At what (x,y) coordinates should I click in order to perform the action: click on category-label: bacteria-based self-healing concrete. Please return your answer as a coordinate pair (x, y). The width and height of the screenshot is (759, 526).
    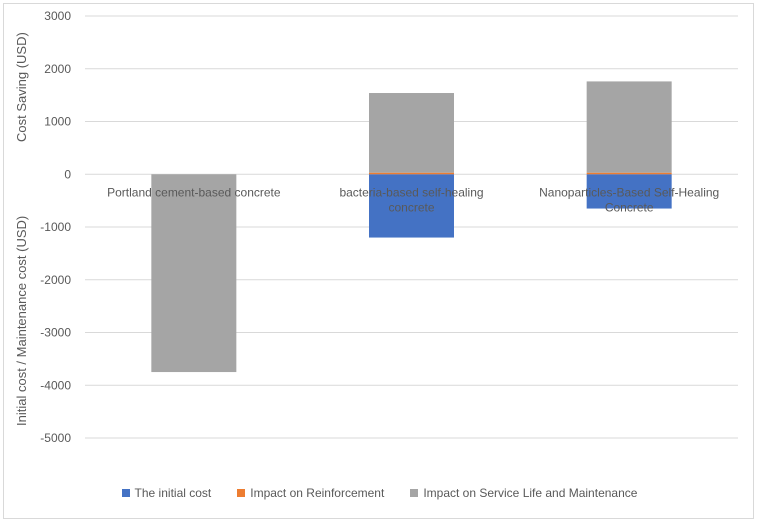
    Looking at the image, I should click on (411, 199).